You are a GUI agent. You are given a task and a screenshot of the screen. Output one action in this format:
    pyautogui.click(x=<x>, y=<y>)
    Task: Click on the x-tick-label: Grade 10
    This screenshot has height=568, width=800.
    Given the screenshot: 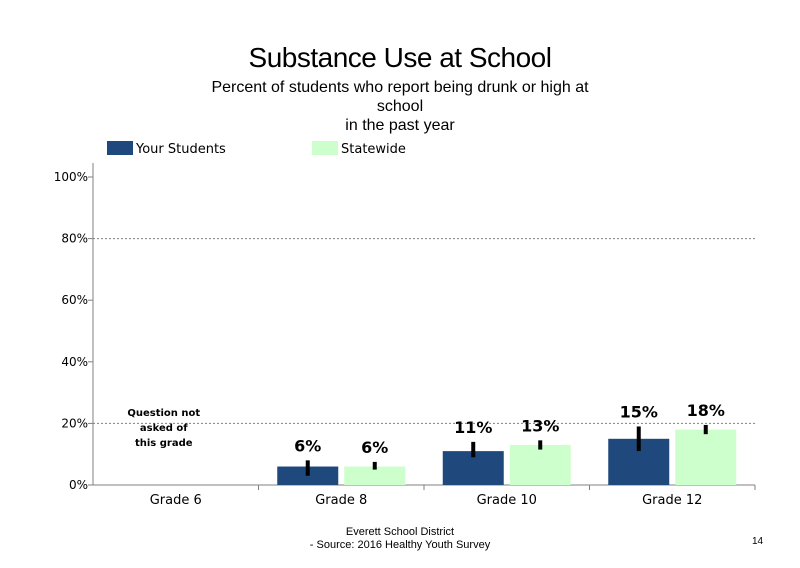 What is the action you would take?
    pyautogui.click(x=507, y=500)
    